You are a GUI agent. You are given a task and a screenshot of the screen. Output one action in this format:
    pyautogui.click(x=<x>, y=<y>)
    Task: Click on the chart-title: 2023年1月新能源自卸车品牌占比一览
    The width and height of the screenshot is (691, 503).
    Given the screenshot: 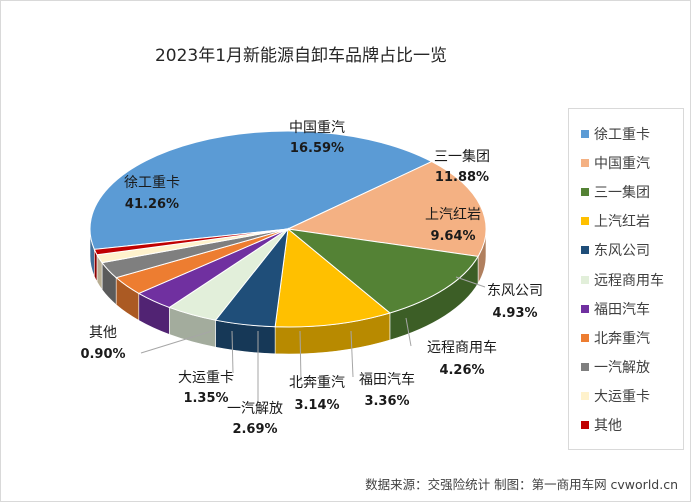 What is the action you would take?
    pyautogui.click(x=301, y=56)
    